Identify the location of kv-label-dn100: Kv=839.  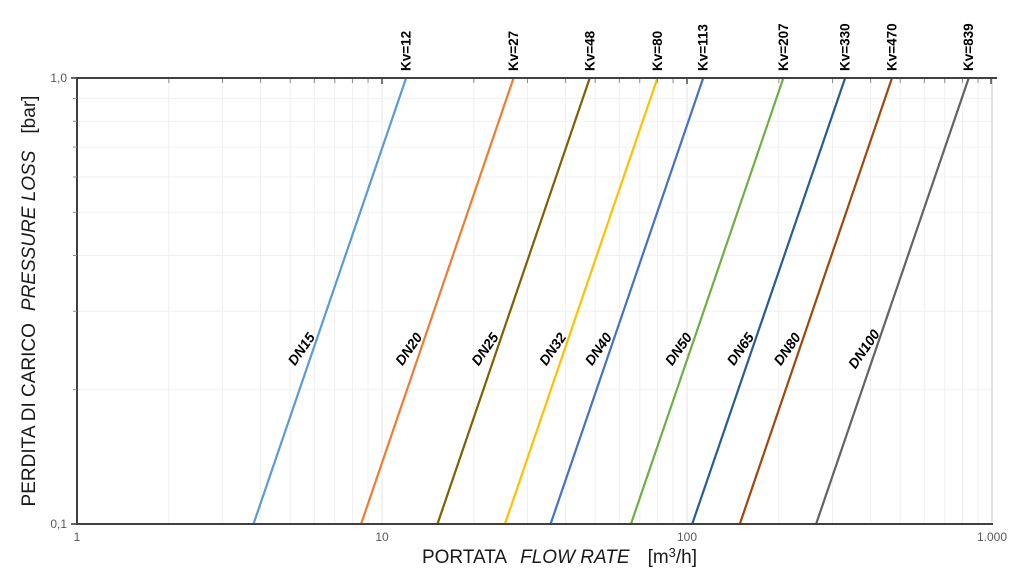
(968, 47).